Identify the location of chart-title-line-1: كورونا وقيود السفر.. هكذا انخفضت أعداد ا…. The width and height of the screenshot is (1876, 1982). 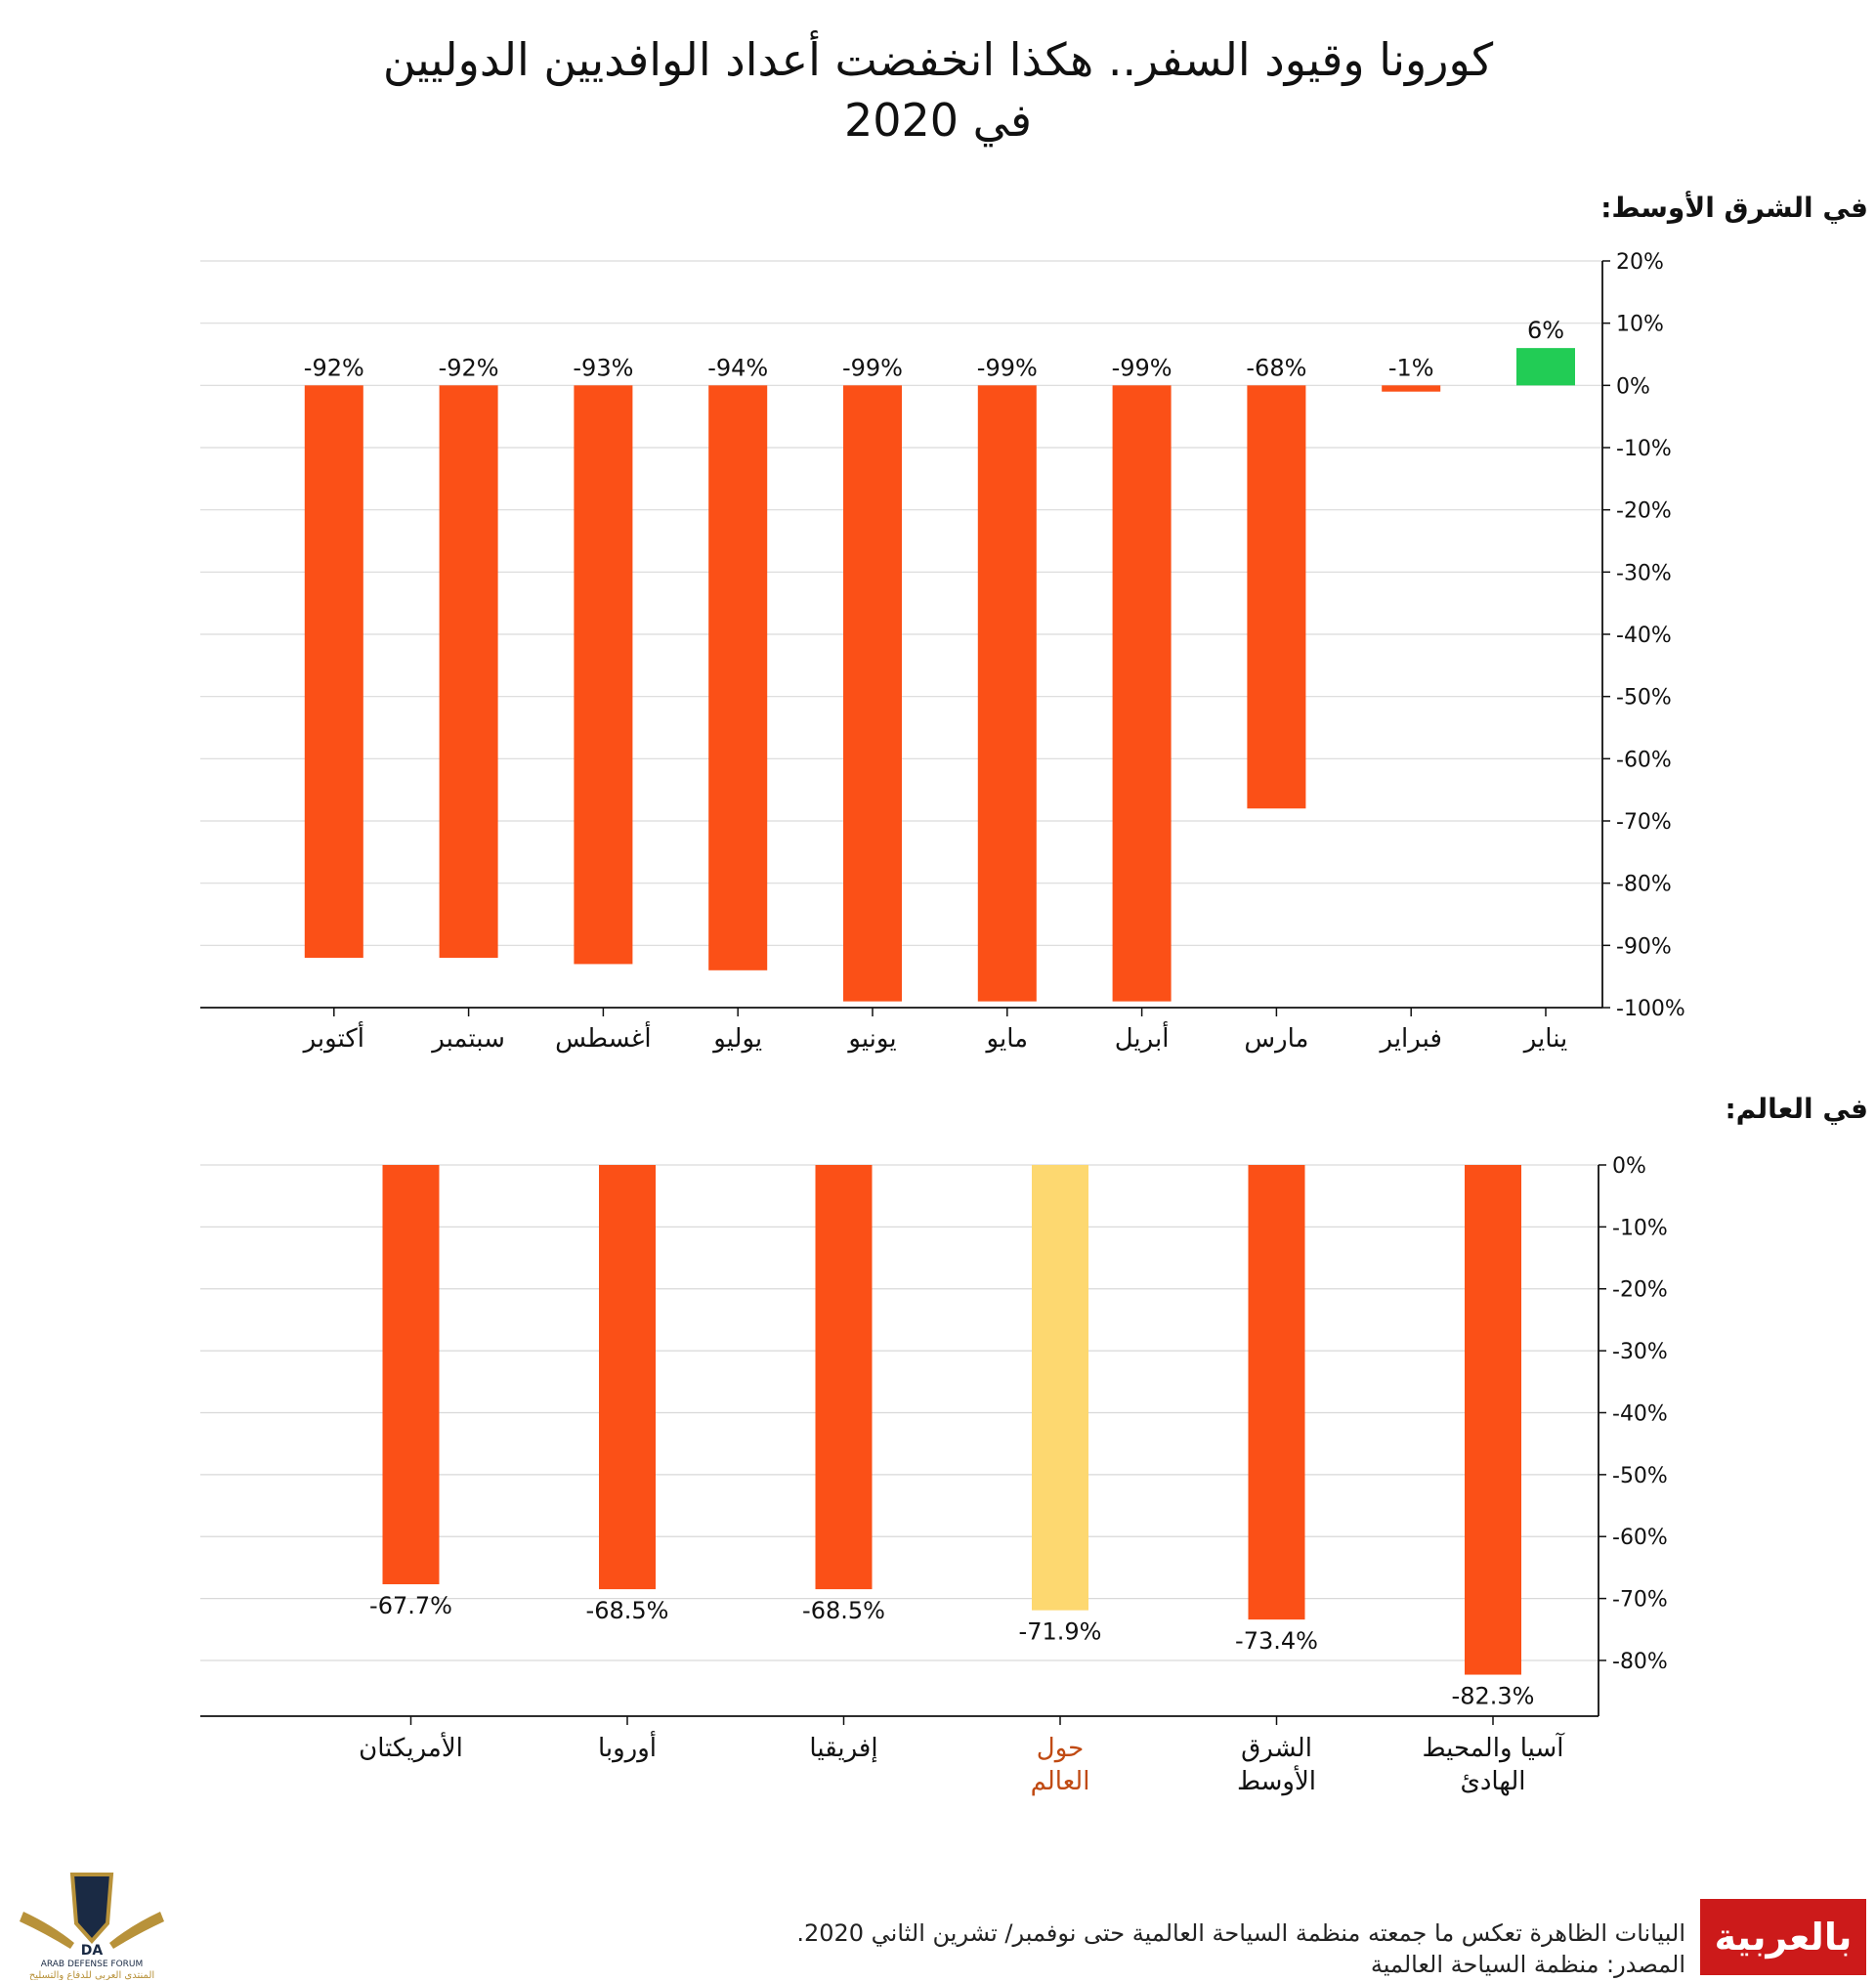
(938, 60).